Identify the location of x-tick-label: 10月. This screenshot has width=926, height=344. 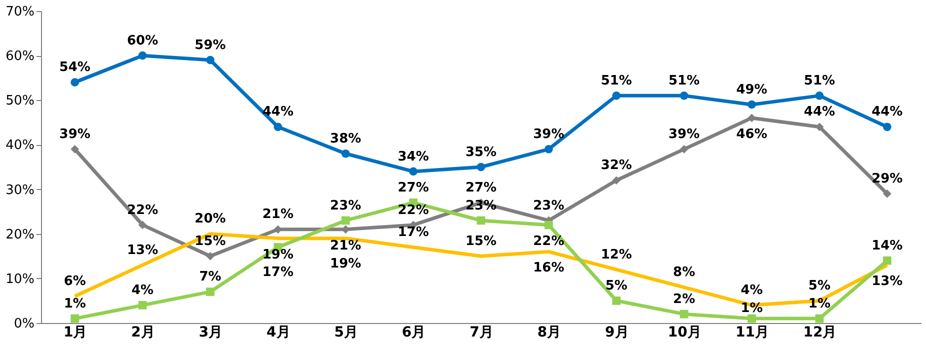
(685, 332).